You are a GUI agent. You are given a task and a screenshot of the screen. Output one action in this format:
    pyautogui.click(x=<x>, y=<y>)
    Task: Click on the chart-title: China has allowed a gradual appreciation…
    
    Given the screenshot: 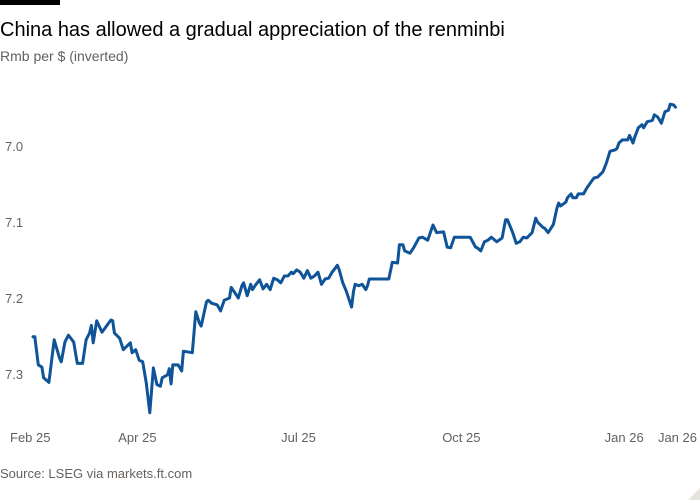 What is the action you would take?
    pyautogui.click(x=252, y=30)
    